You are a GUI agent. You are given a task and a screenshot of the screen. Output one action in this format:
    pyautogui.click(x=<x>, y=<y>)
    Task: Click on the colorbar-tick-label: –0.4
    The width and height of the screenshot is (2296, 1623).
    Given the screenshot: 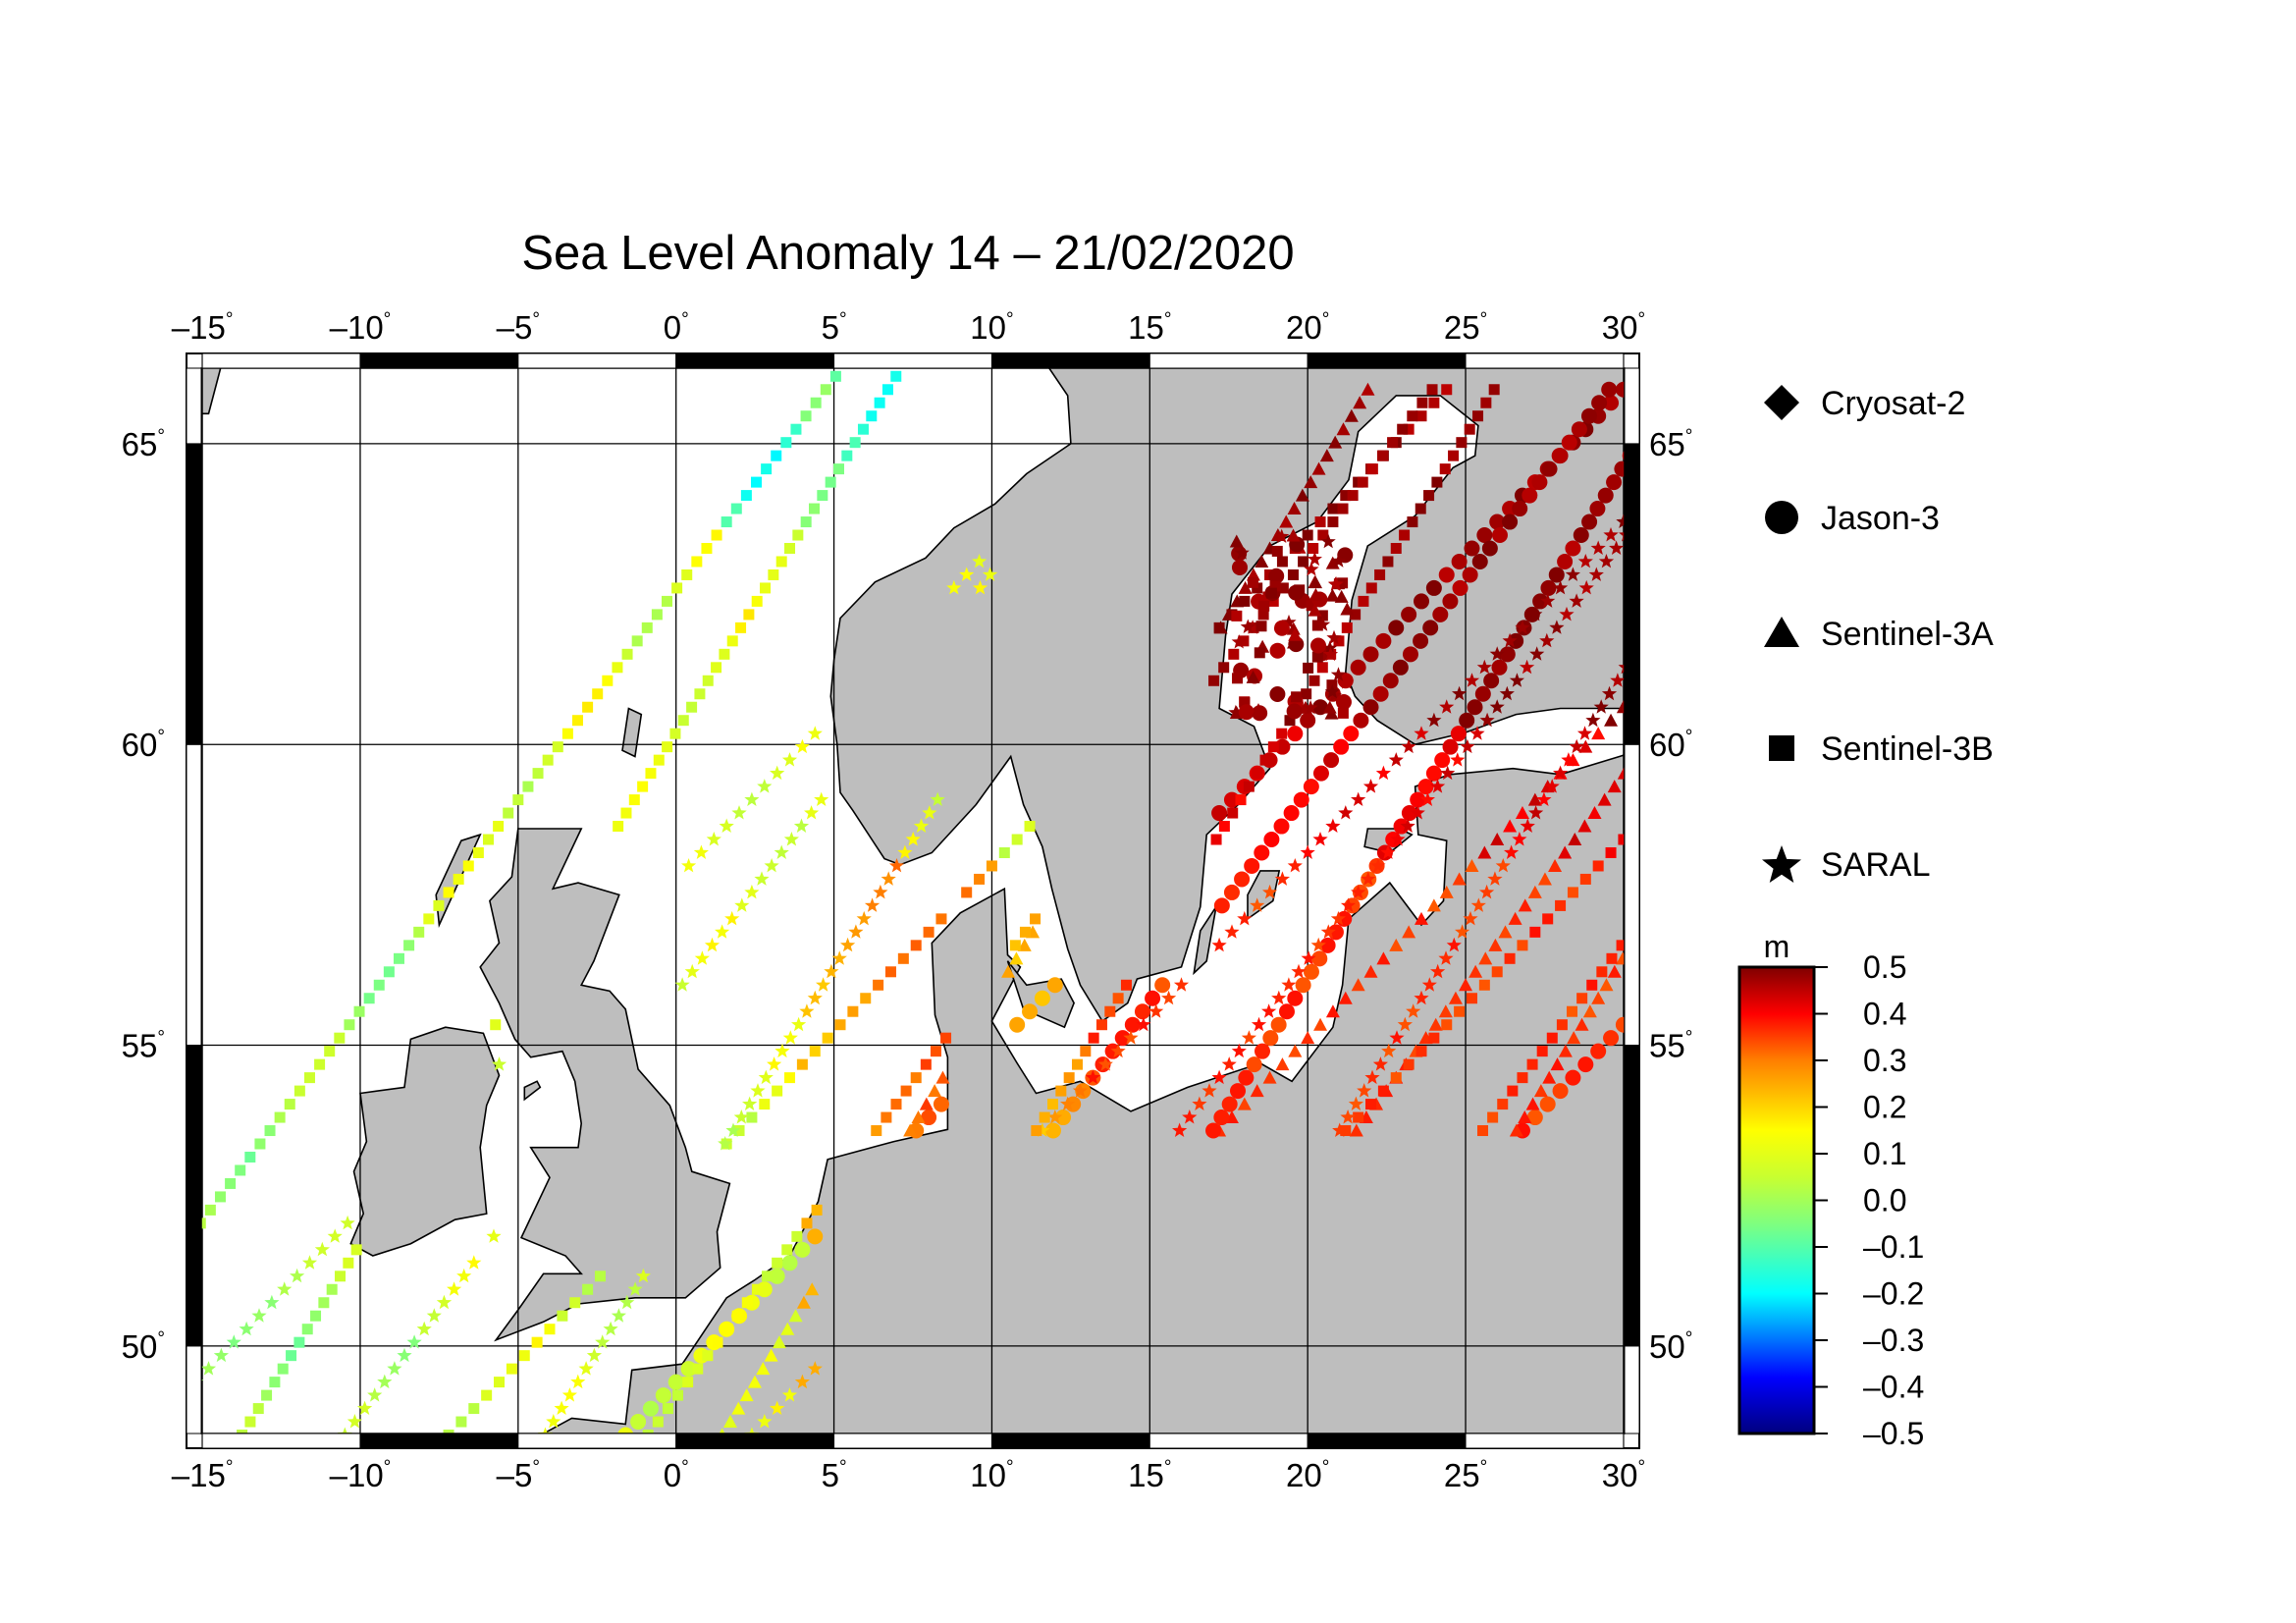 What is the action you would take?
    pyautogui.click(x=1893, y=1388)
    